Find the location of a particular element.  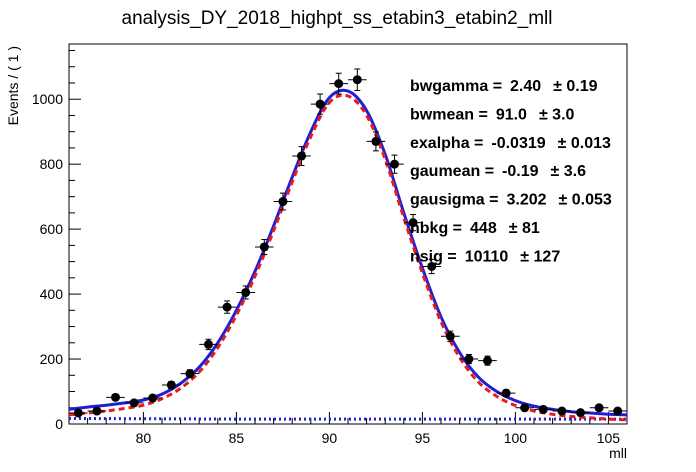

param-name: exalpha = is located at coordinates (446, 143).